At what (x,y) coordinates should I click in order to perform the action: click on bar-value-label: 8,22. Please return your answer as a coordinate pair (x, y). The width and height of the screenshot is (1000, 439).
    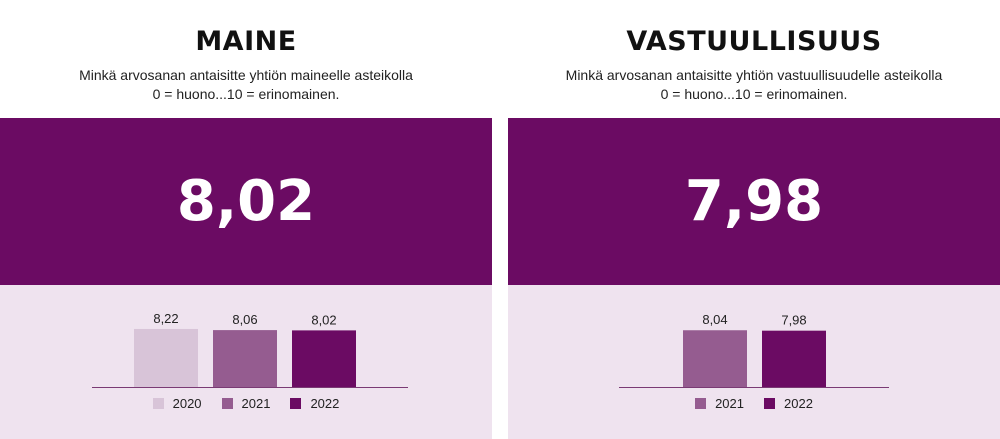
    Looking at the image, I should click on (165, 318).